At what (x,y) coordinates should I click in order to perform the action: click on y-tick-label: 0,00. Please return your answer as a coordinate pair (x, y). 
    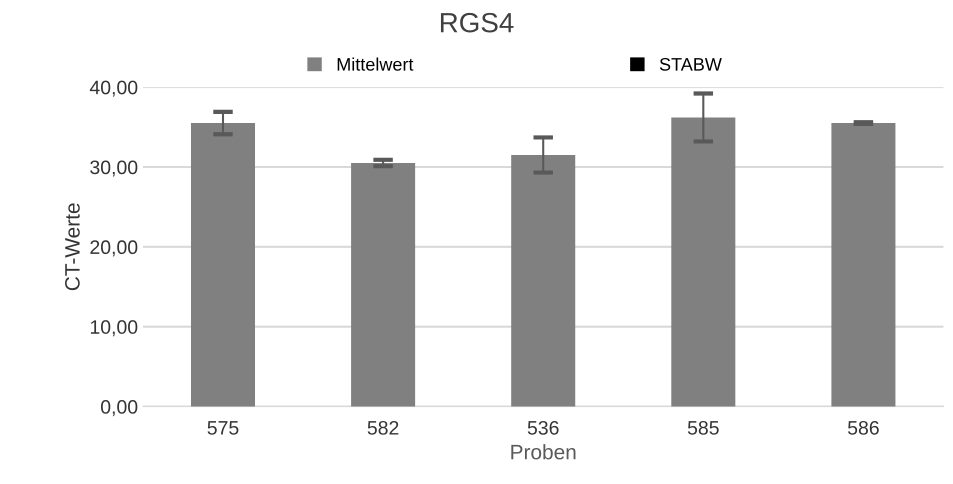
    Looking at the image, I should click on (119, 408).